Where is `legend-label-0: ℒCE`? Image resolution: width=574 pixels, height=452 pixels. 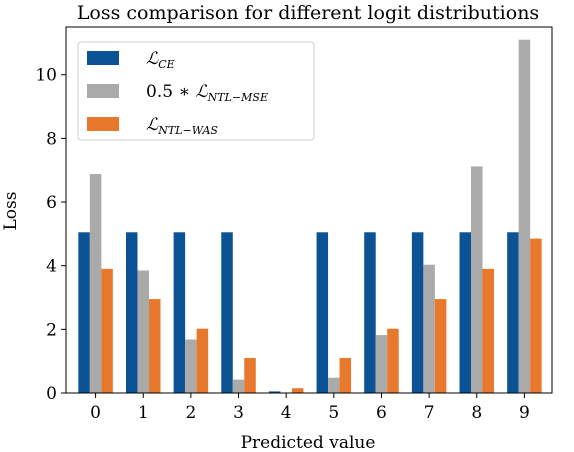
legend-label-0: ℒCE is located at coordinates (160, 60).